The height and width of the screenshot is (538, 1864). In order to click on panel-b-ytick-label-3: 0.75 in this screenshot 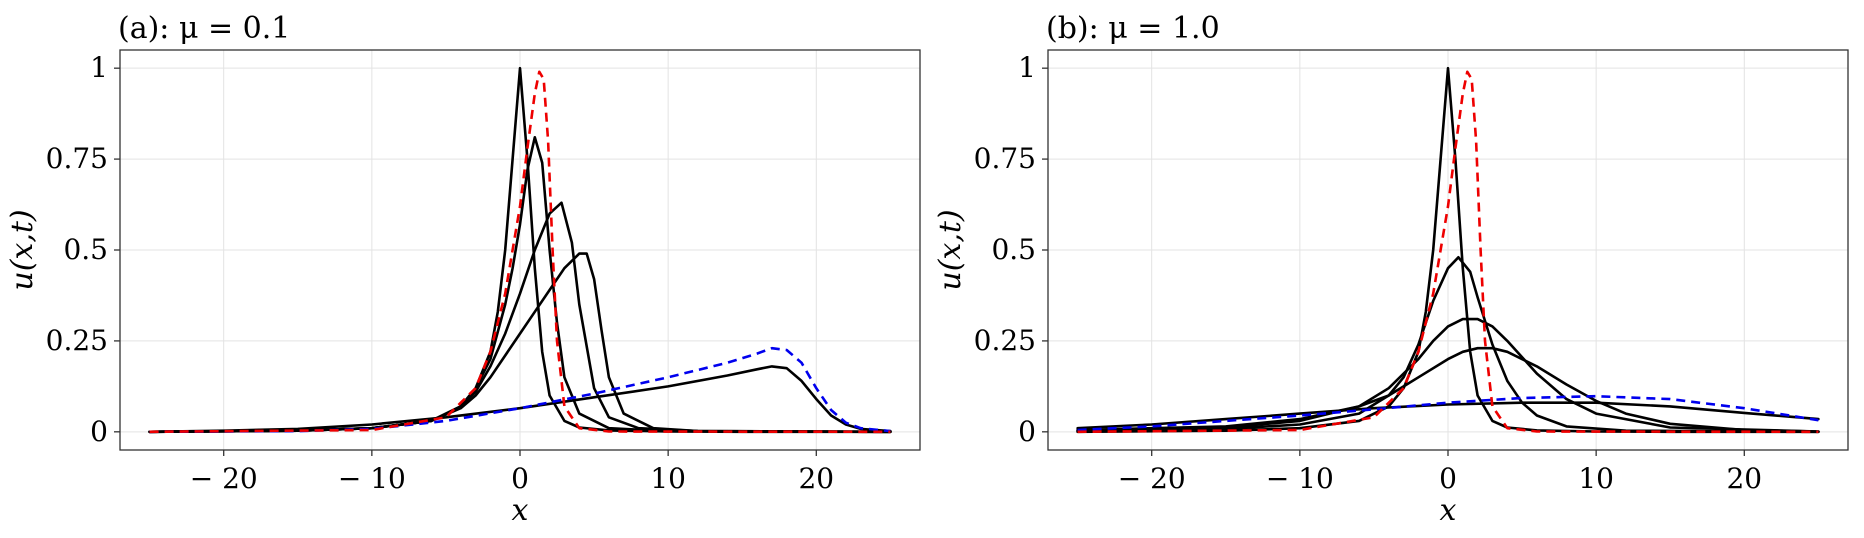, I will do `click(1005, 158)`.